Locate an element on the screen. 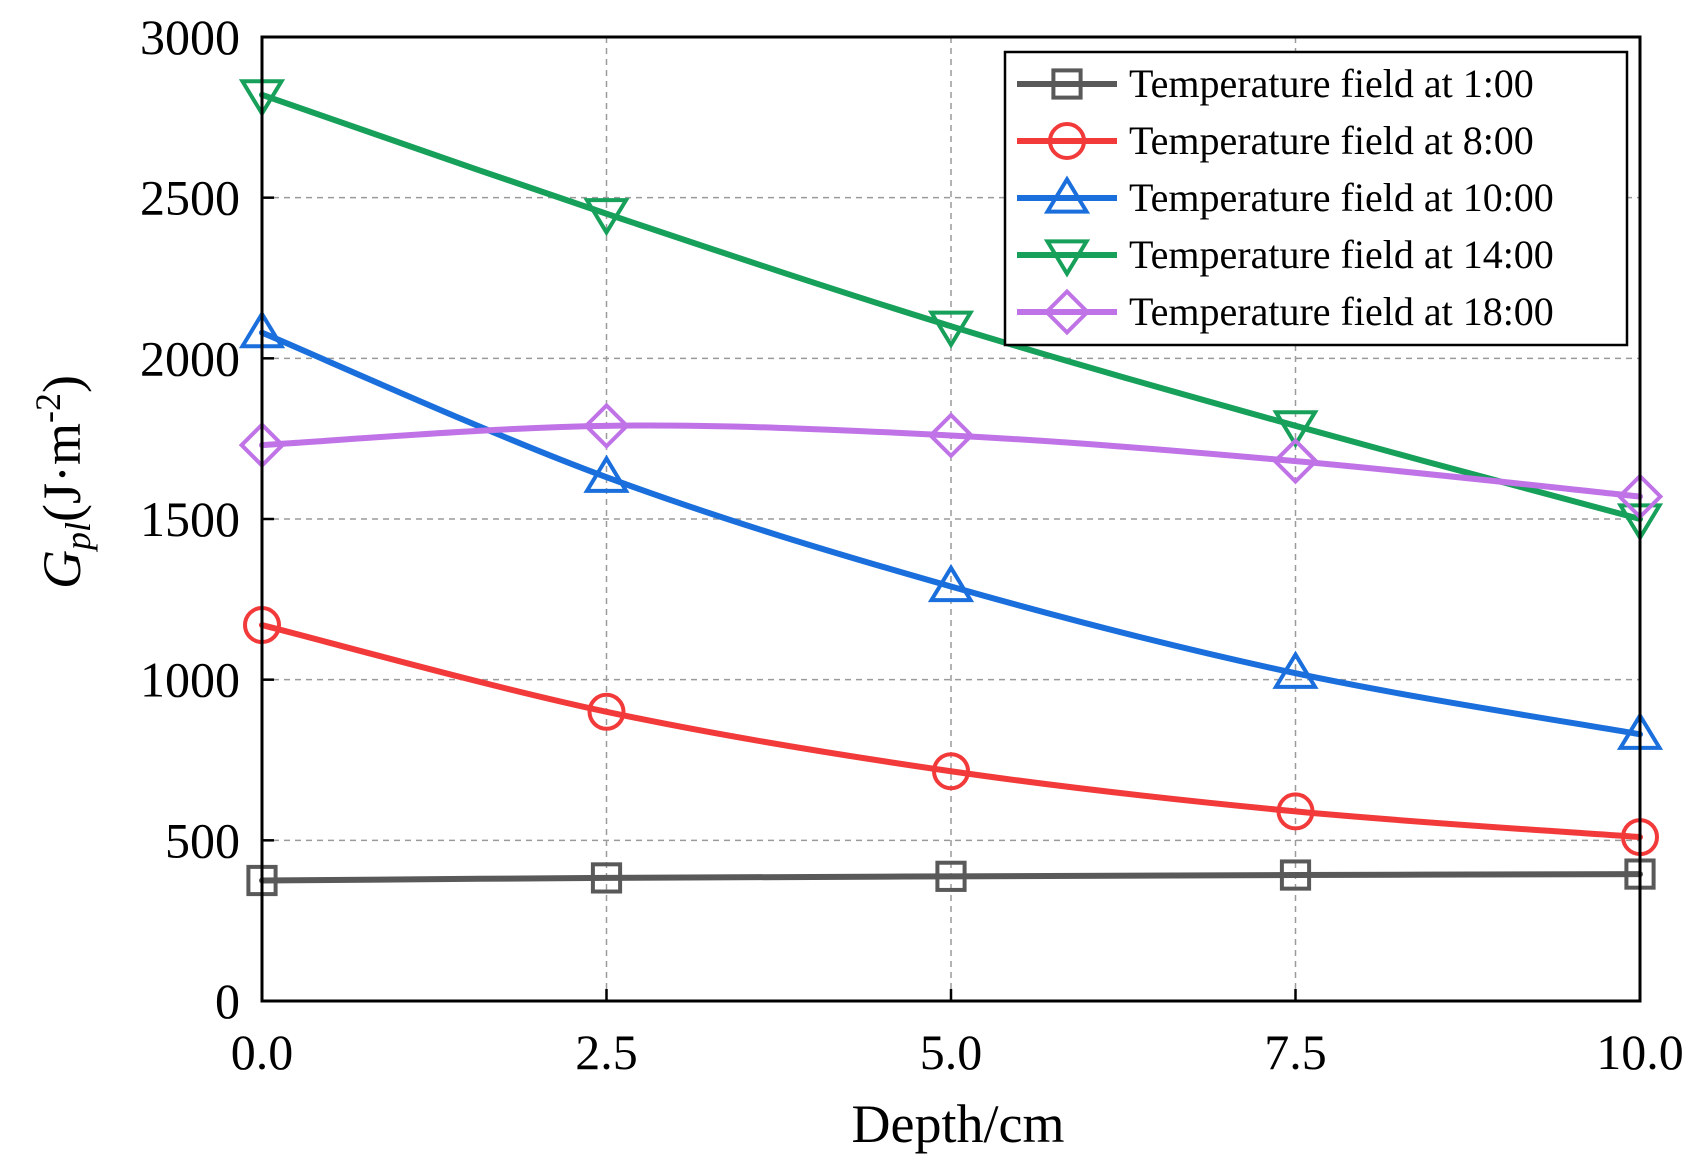 This screenshot has height=1176, width=1706. x-tick-label: 7.5 is located at coordinates (1295, 1052).